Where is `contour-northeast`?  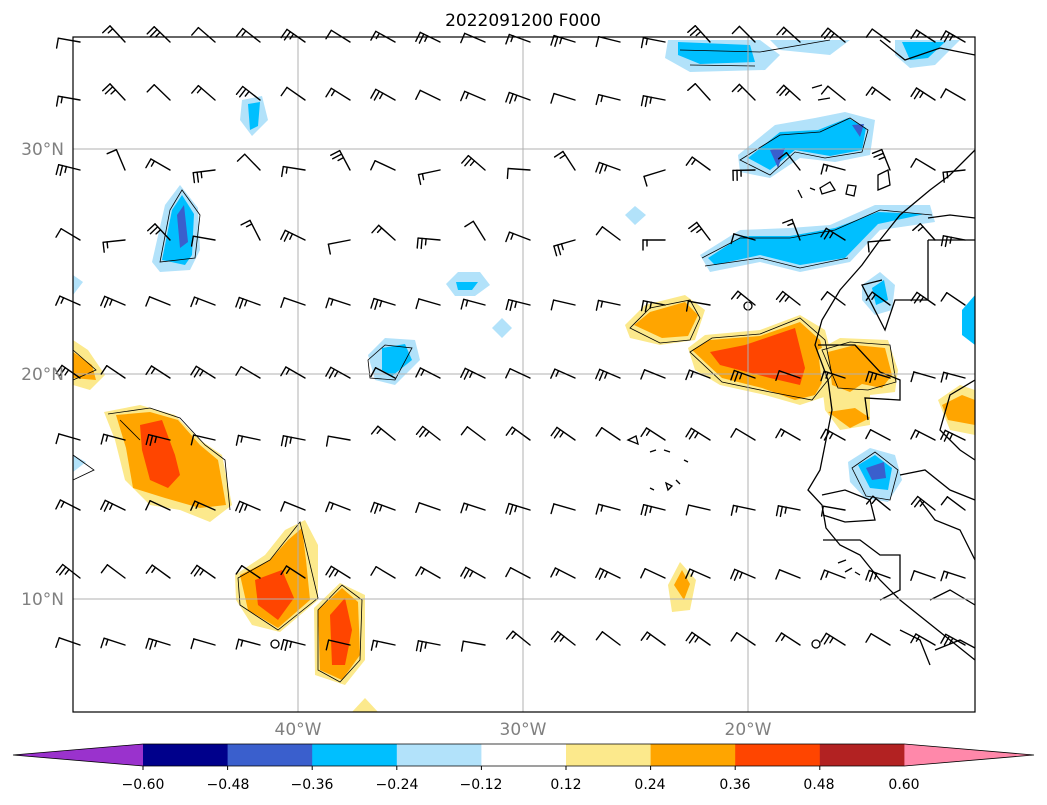
contour-northeast is located at coordinates (804, 146).